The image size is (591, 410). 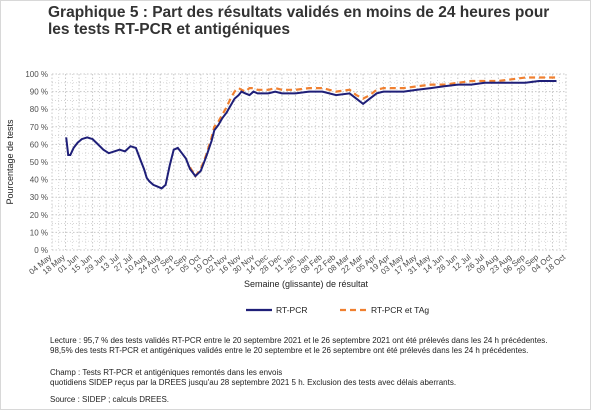 I want to click on y-tick-label: 70 %, so click(x=39, y=127).